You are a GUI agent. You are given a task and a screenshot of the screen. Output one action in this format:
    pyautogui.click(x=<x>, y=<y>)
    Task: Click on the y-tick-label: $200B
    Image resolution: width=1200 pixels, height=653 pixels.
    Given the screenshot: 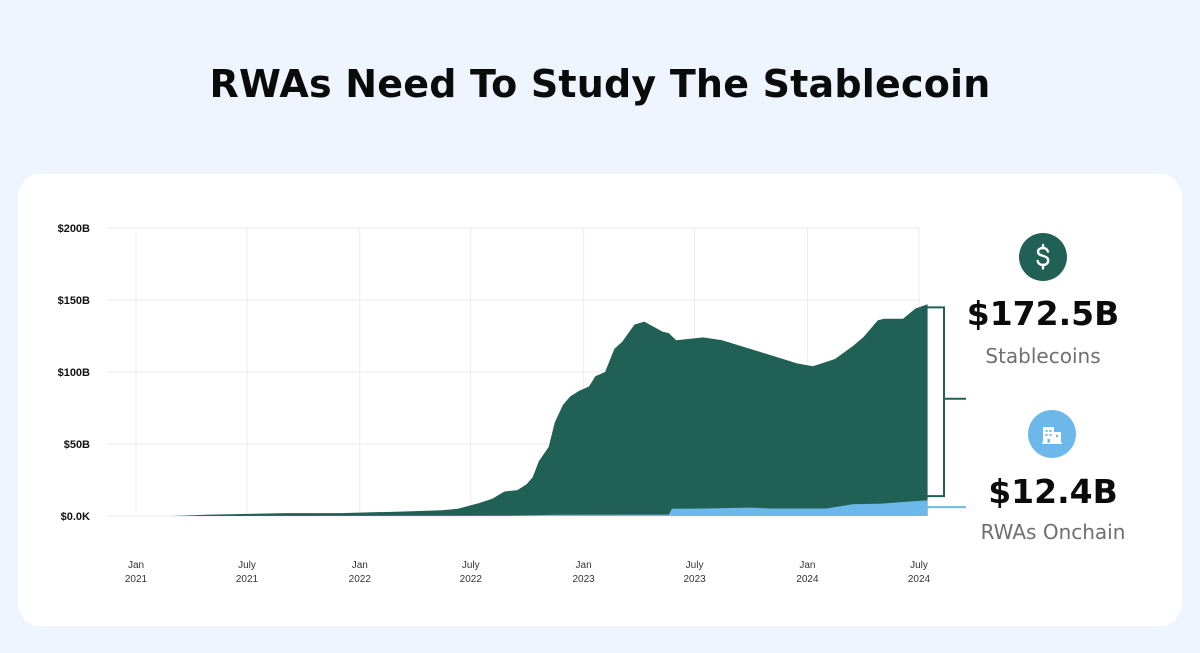 What is the action you would take?
    pyautogui.click(x=74, y=229)
    